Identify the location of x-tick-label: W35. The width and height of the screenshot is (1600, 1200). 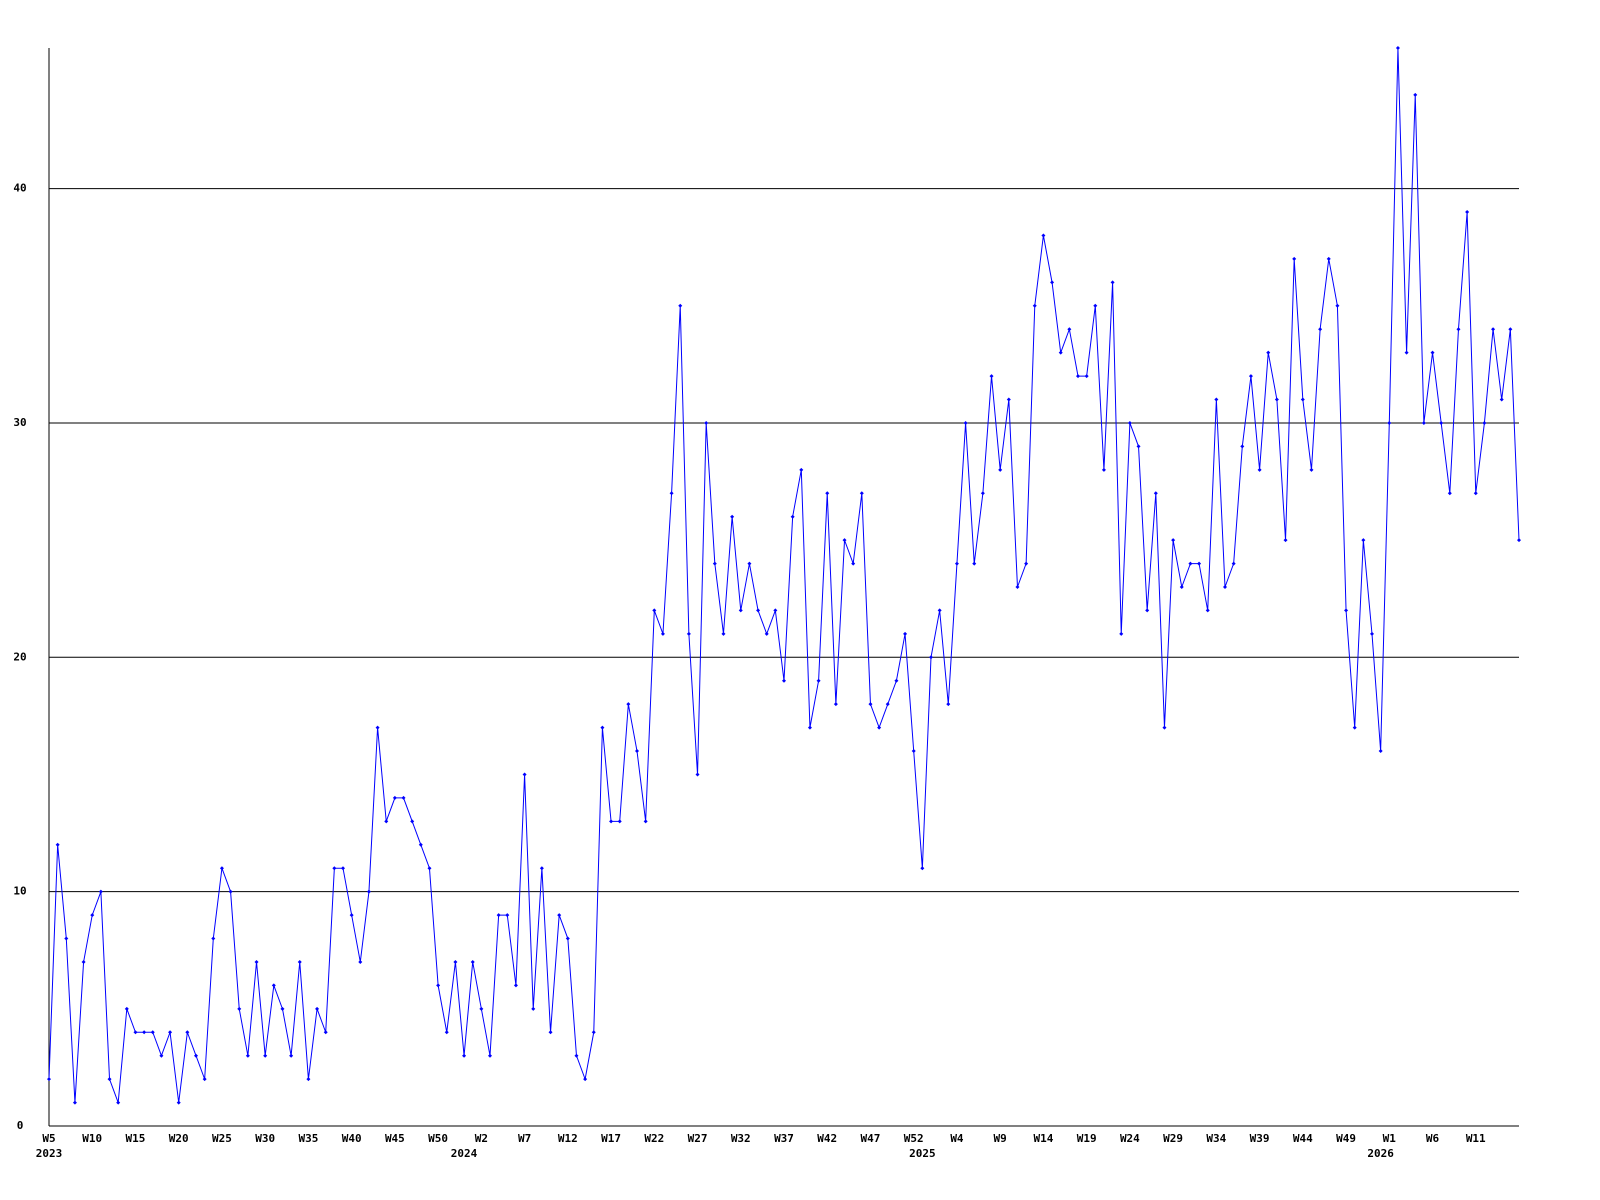
(308, 1138).